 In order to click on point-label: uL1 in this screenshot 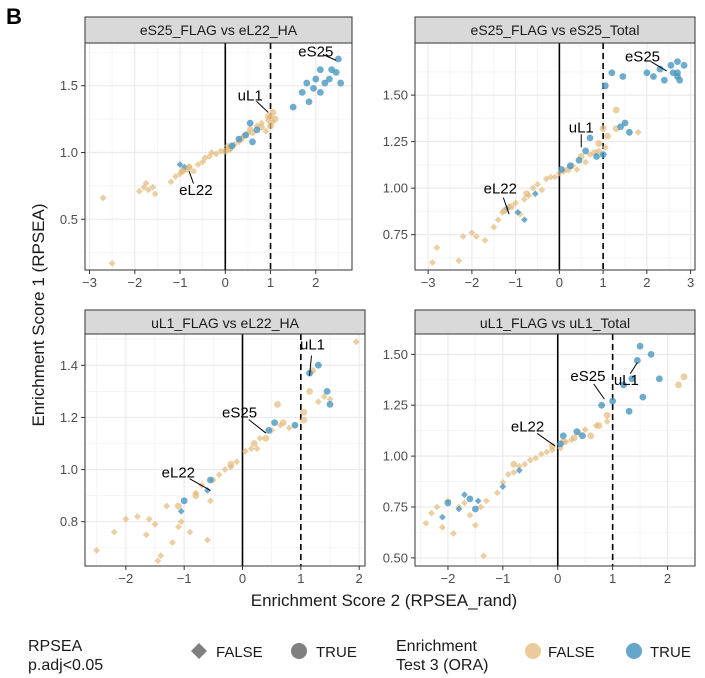, I will do `click(250, 95)`.